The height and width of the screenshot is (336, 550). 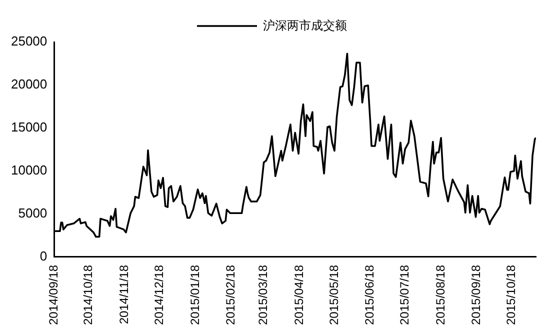 What do you see at coordinates (476, 295) in the screenshot?
I see `x-tick-label: 2015/09/18` at bounding box center [476, 295].